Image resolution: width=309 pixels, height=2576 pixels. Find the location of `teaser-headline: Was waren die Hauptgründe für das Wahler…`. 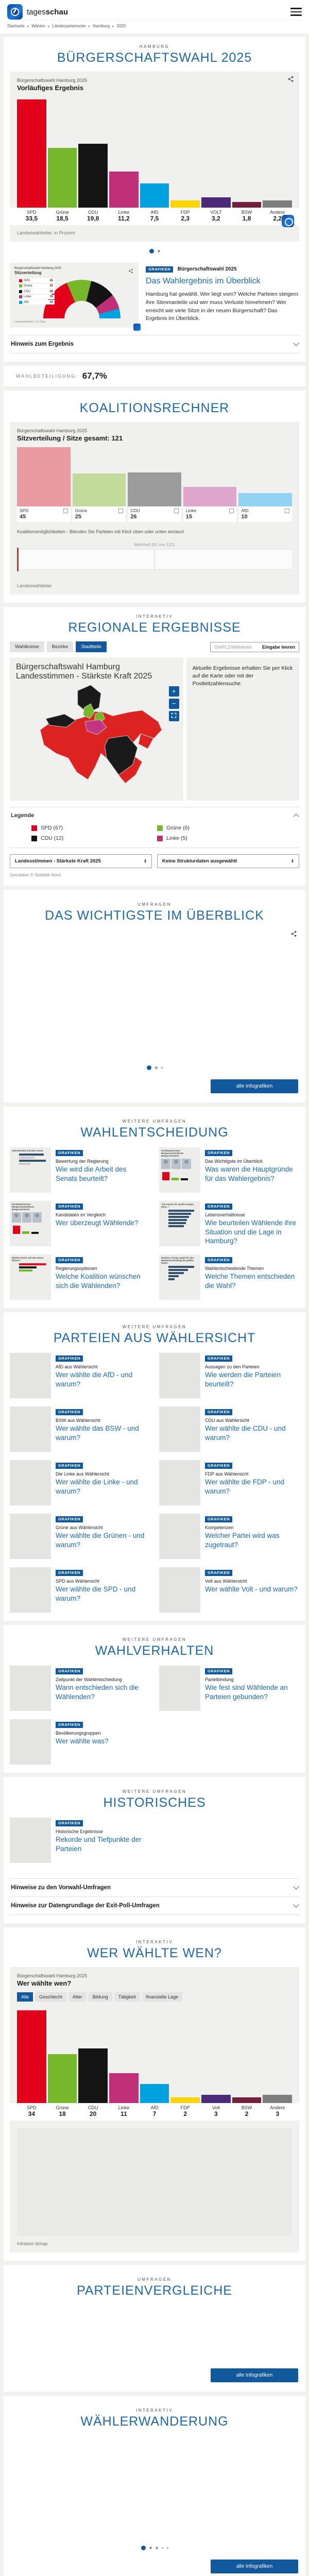

teaser-headline: Was waren die Hauptgründe für das Wahler… is located at coordinates (249, 1173).